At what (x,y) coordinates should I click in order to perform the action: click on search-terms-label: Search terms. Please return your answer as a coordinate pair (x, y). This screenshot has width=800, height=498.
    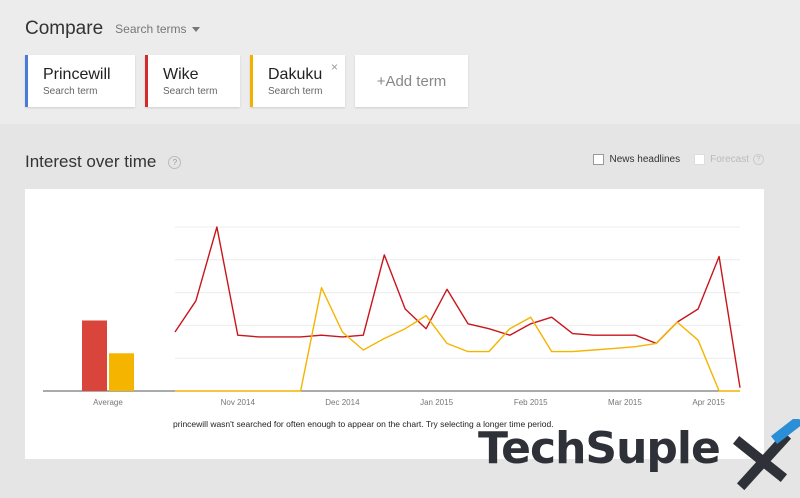
    Looking at the image, I should click on (151, 29).